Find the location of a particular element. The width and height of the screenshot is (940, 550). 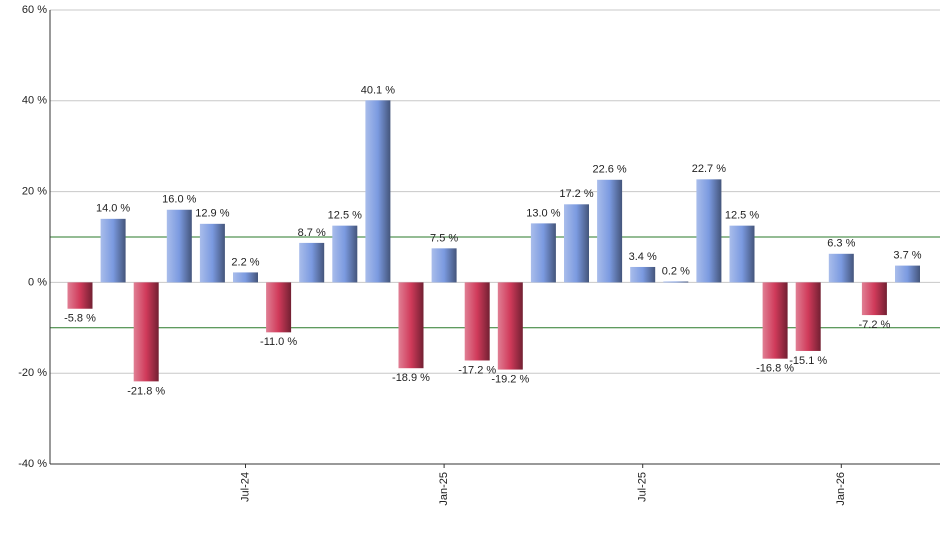

value-label: 3.4 % is located at coordinates (643, 257).